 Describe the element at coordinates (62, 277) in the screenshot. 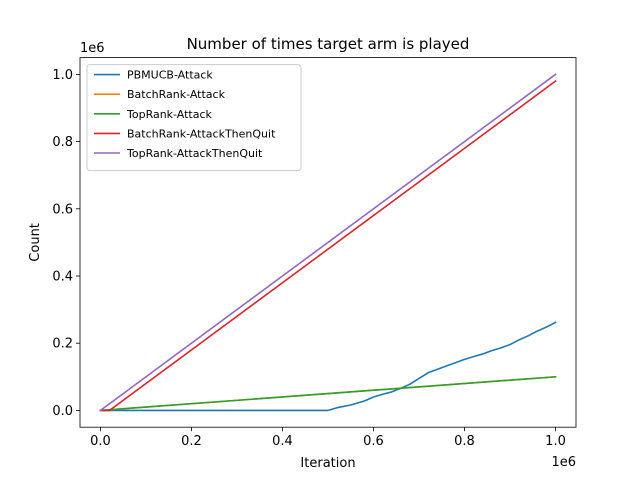

I see `y-tick-label: 0.4` at that location.